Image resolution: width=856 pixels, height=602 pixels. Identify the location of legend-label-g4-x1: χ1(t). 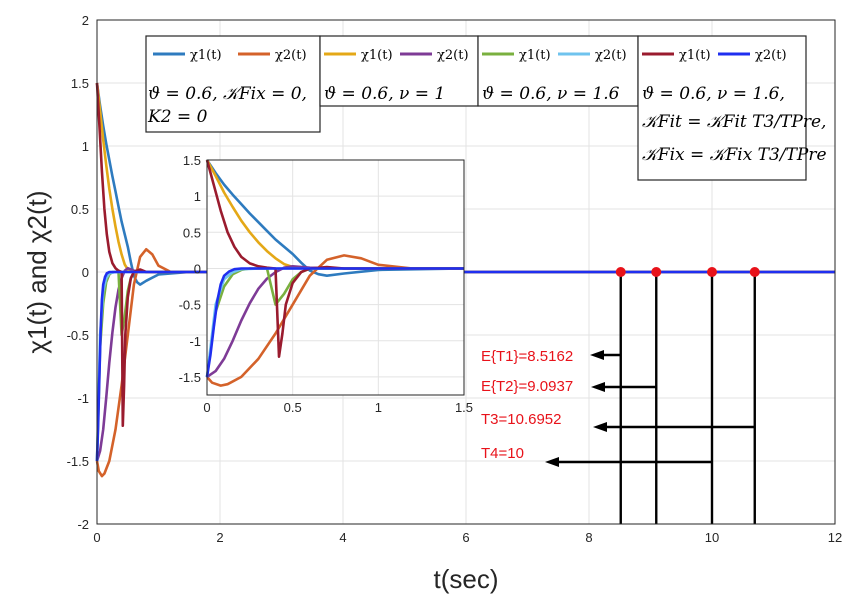
(695, 55).